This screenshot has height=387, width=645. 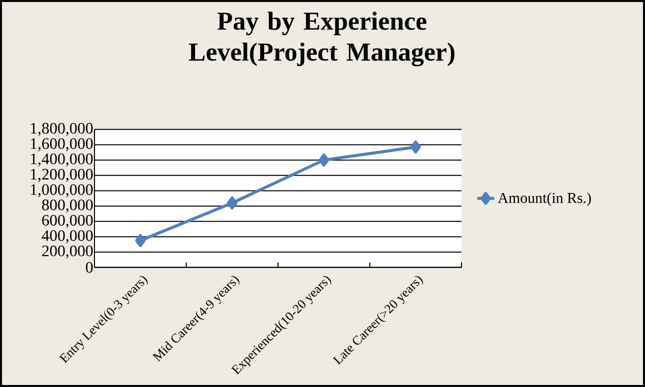 What do you see at coordinates (67, 206) in the screenshot?
I see `y-tick-label: 800,000` at bounding box center [67, 206].